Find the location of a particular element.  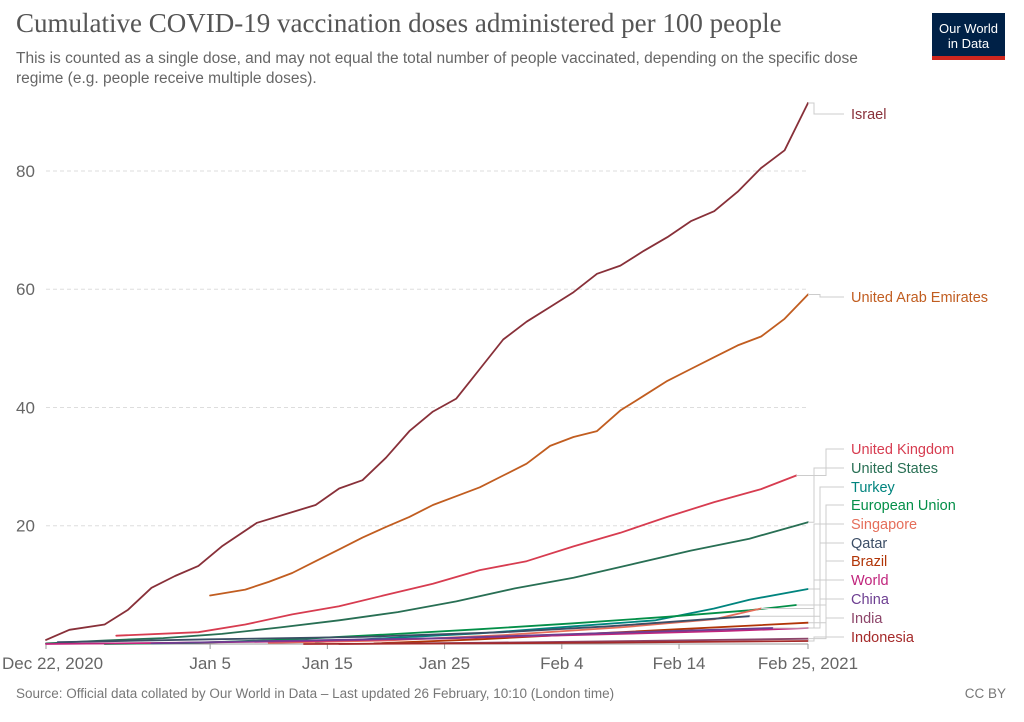

x-tick-label: Jan 15 is located at coordinates (327, 663).